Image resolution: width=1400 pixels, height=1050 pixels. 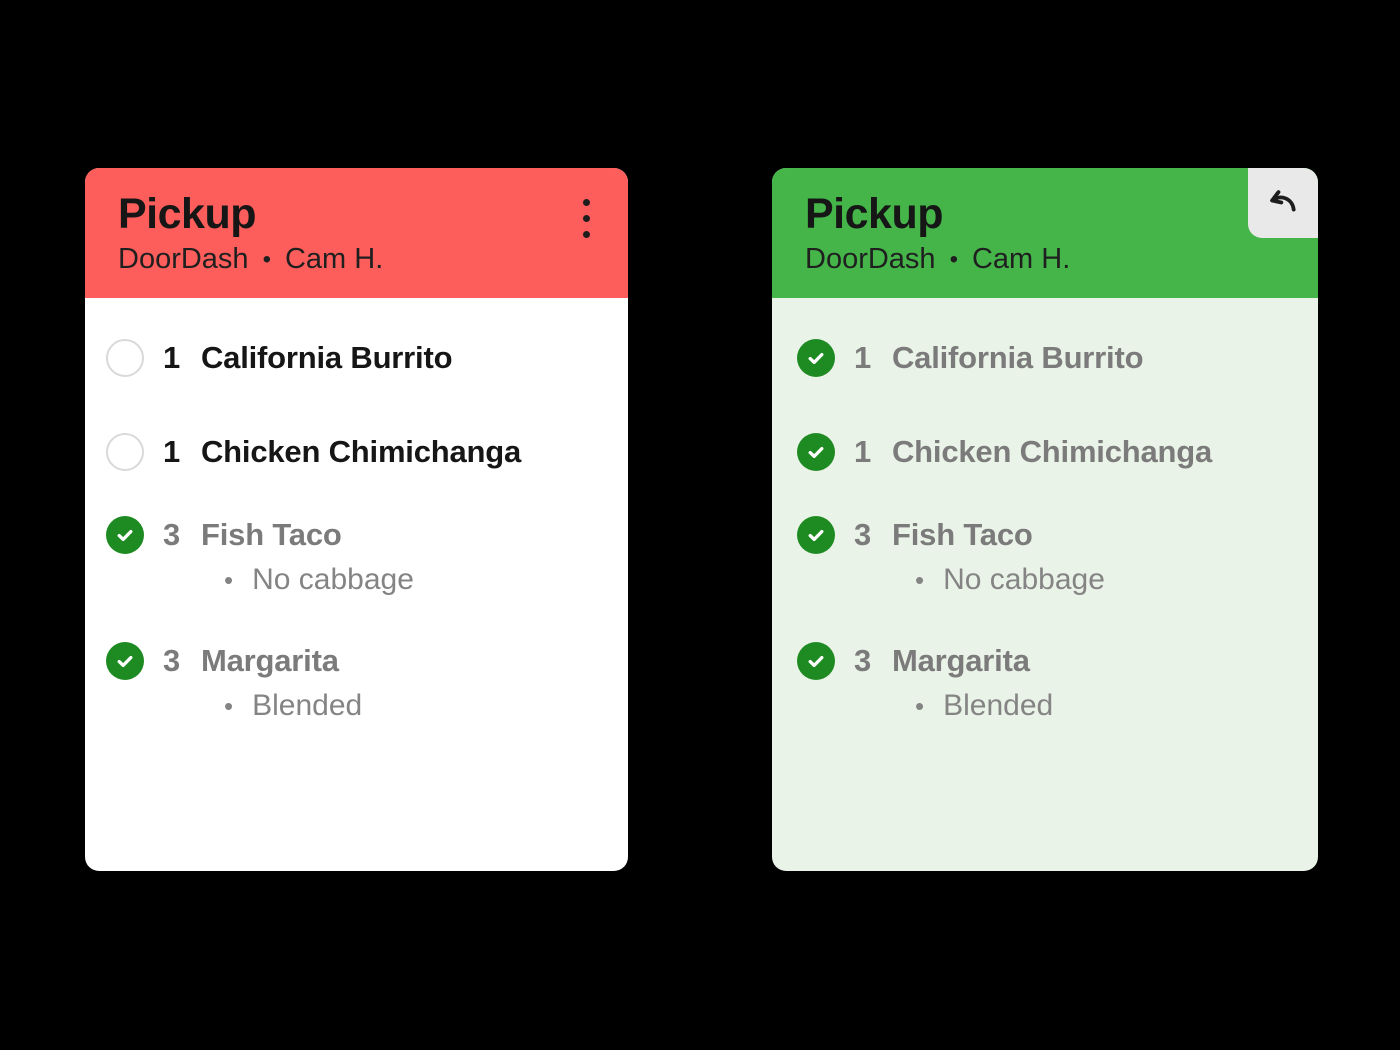 What do you see at coordinates (586, 218) in the screenshot?
I see `more-options-button` at bounding box center [586, 218].